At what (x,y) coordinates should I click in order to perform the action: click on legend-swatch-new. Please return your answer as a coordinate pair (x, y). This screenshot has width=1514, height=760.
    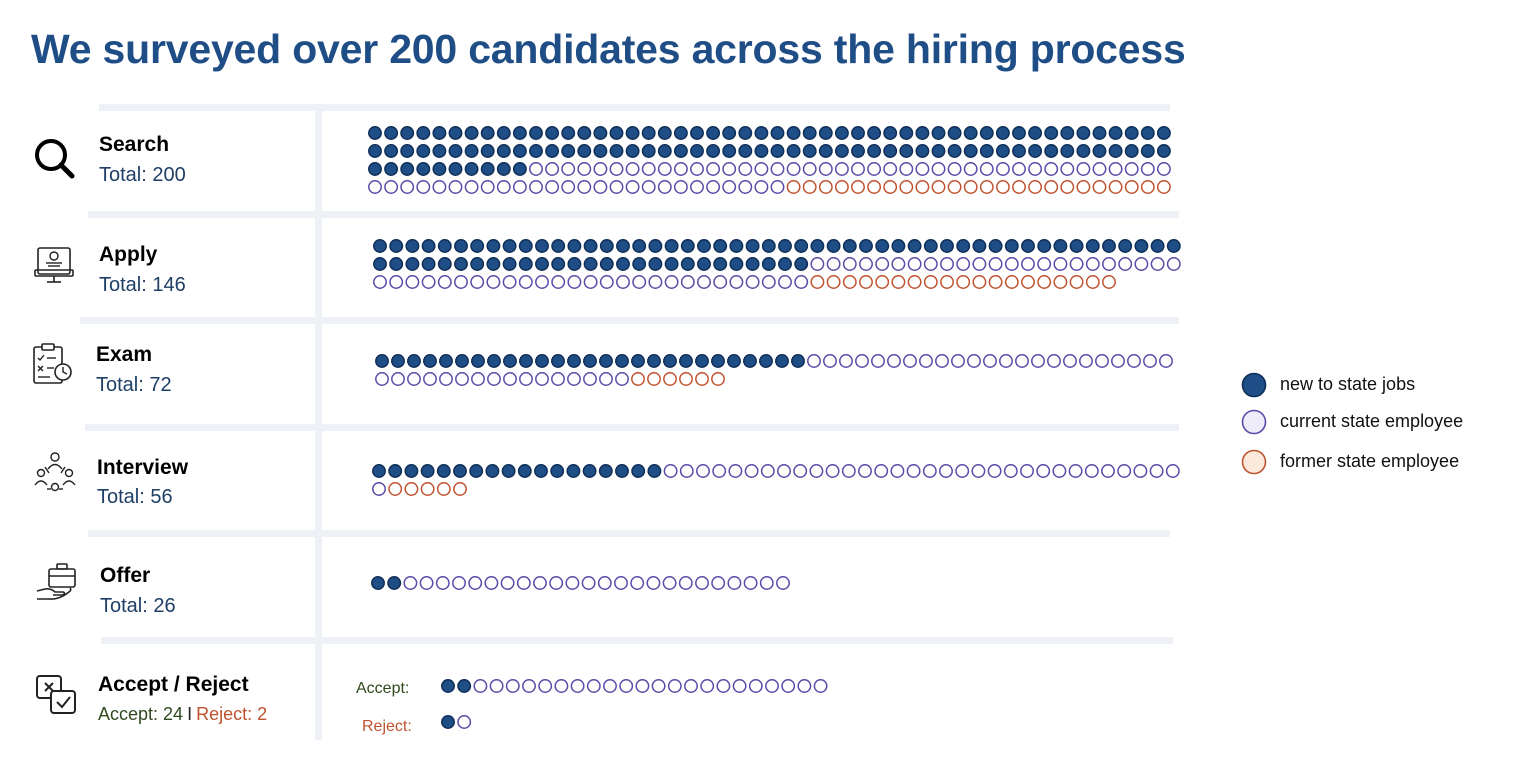
    Looking at the image, I should click on (1254, 385).